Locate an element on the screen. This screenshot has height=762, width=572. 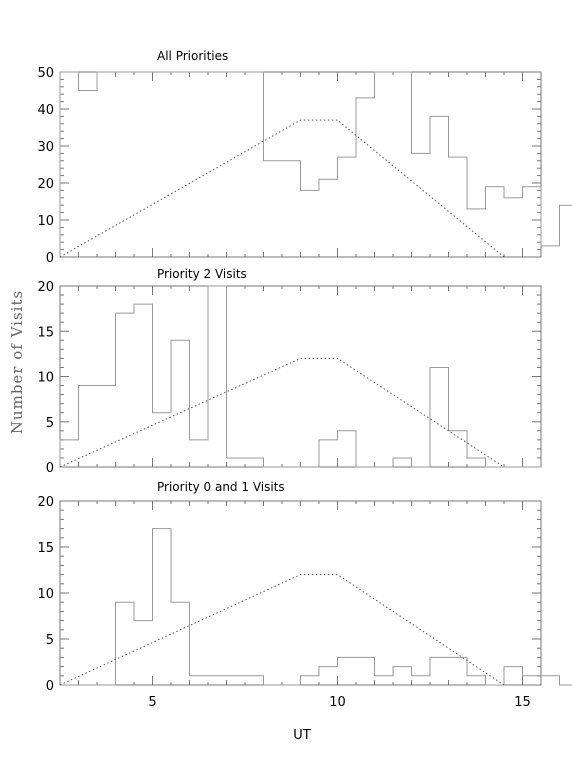
y-tick-label: 50 is located at coordinates (45, 73).